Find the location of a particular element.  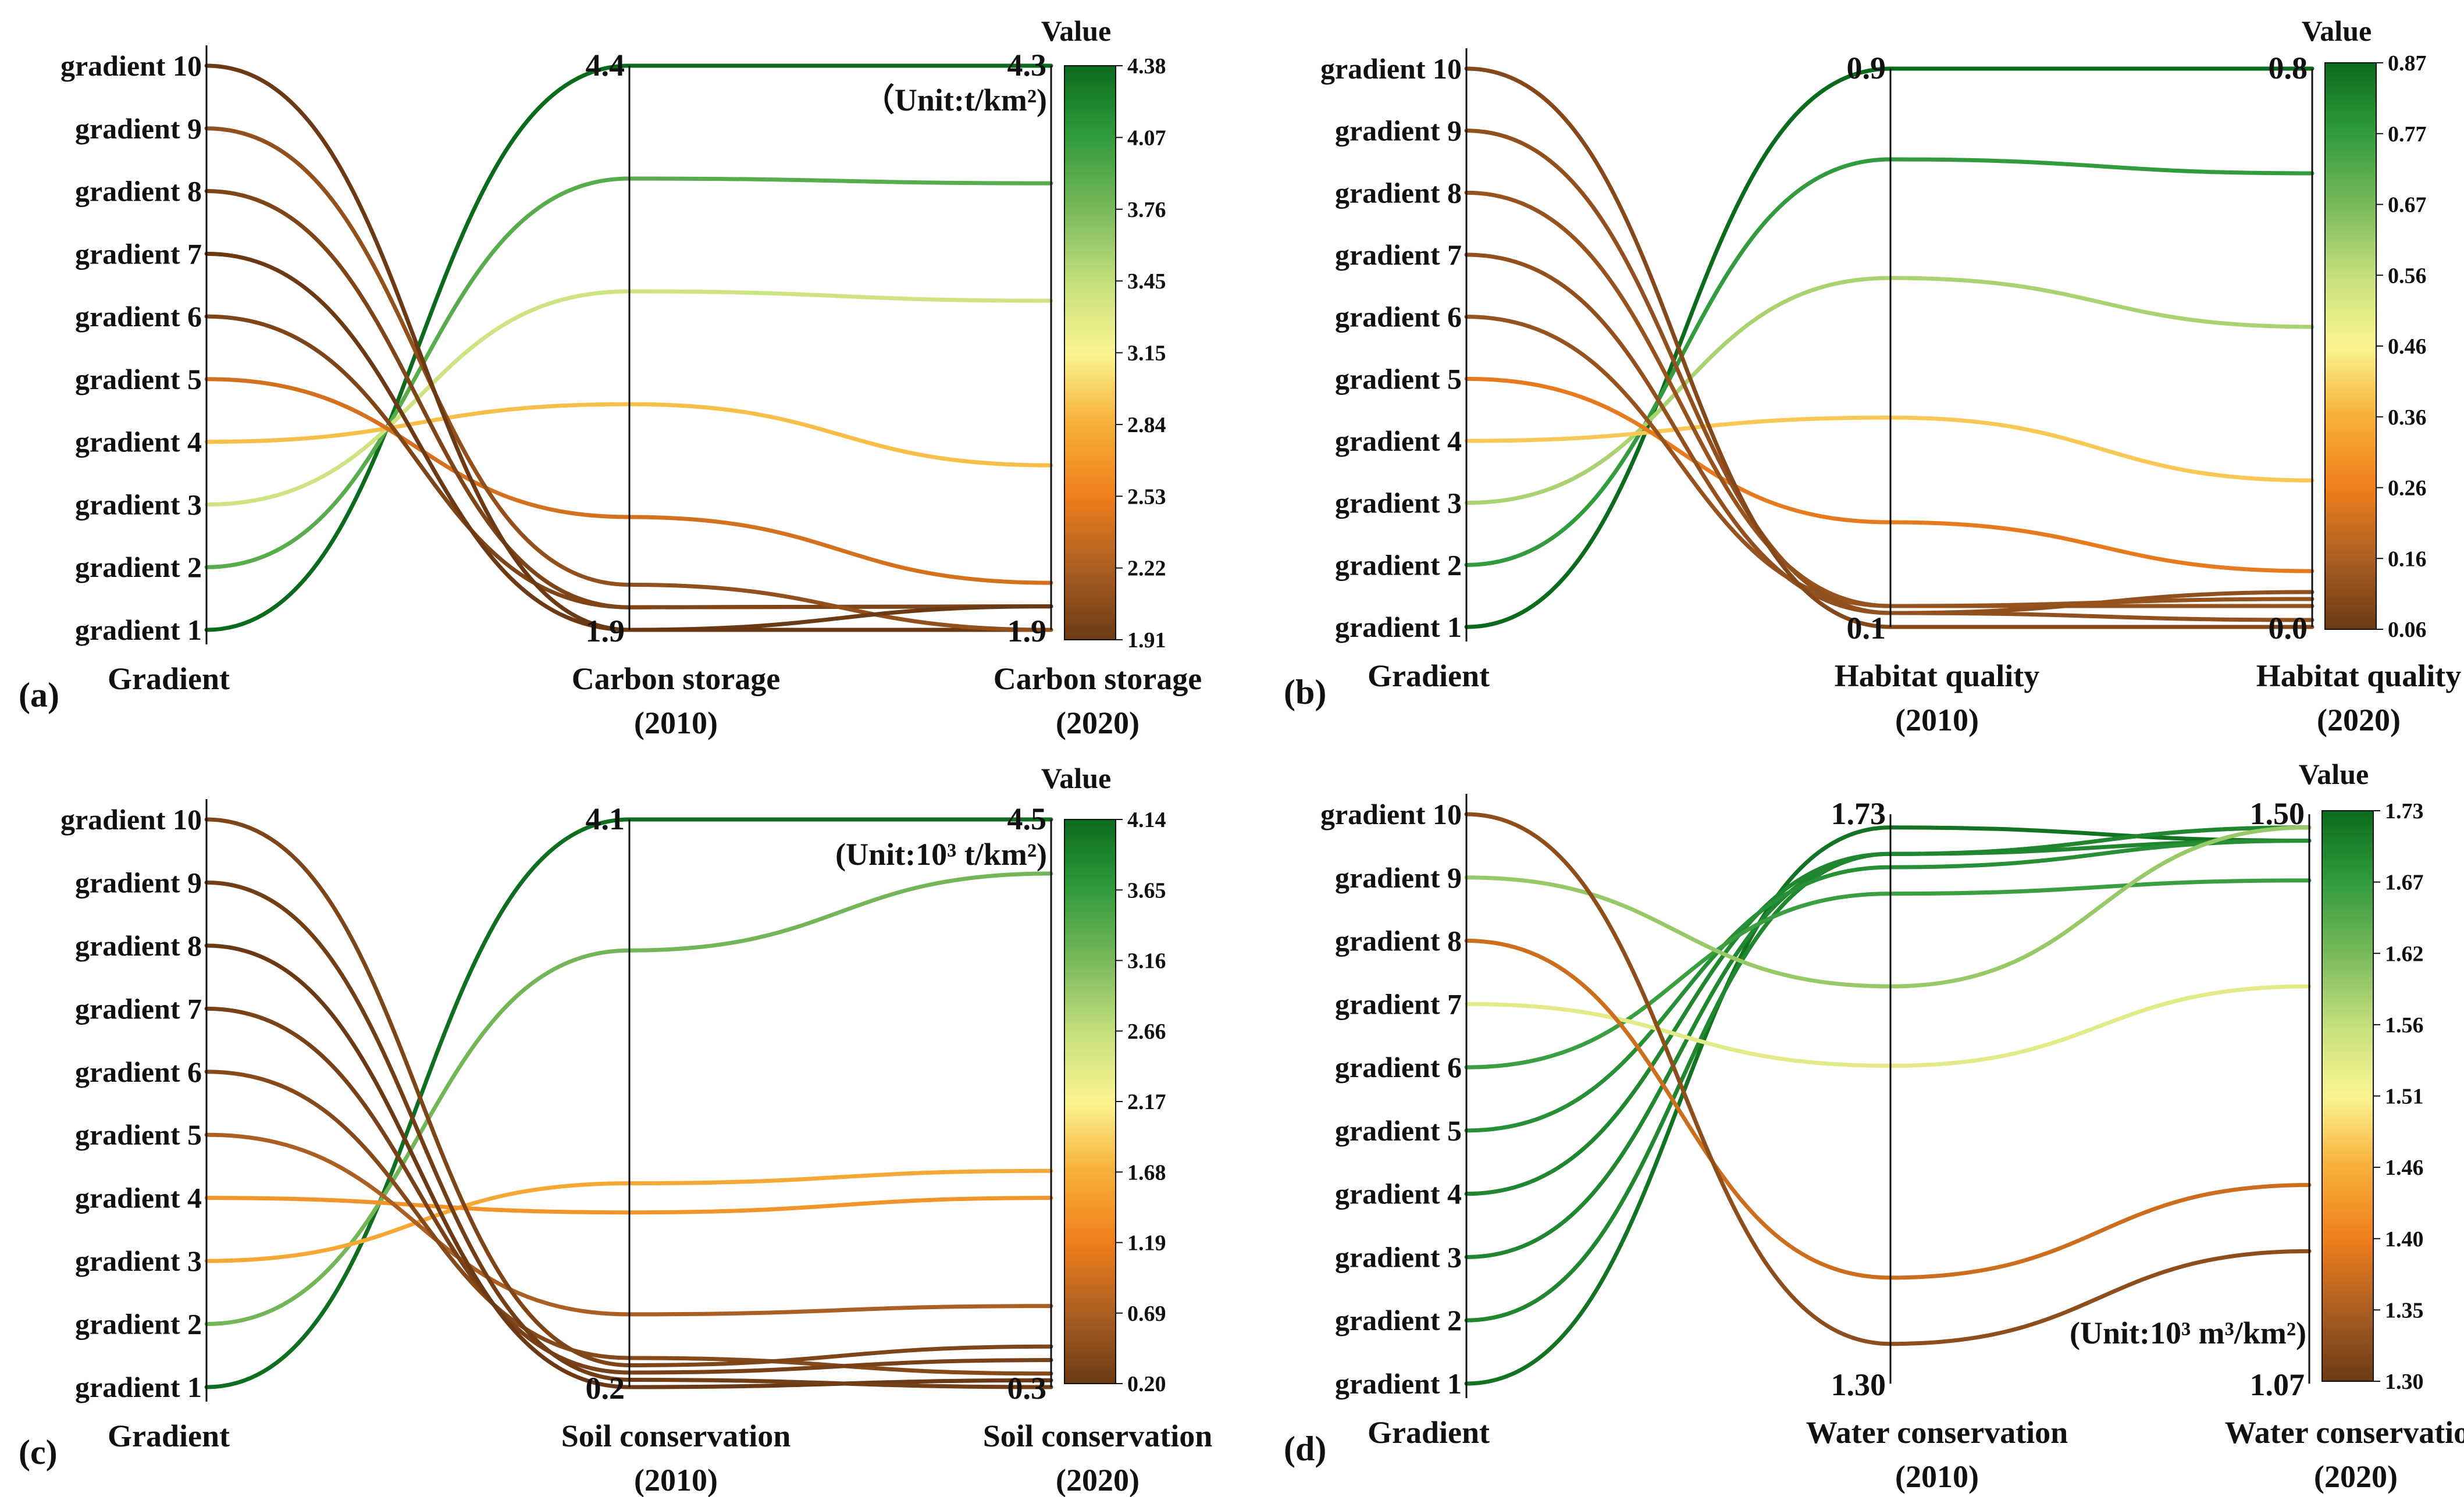

colorbar-ticks: 4.38 4.07 3.76 3.45 3.15 2.84 2.53 2.22 1.91 is located at coordinates (1141, 353).